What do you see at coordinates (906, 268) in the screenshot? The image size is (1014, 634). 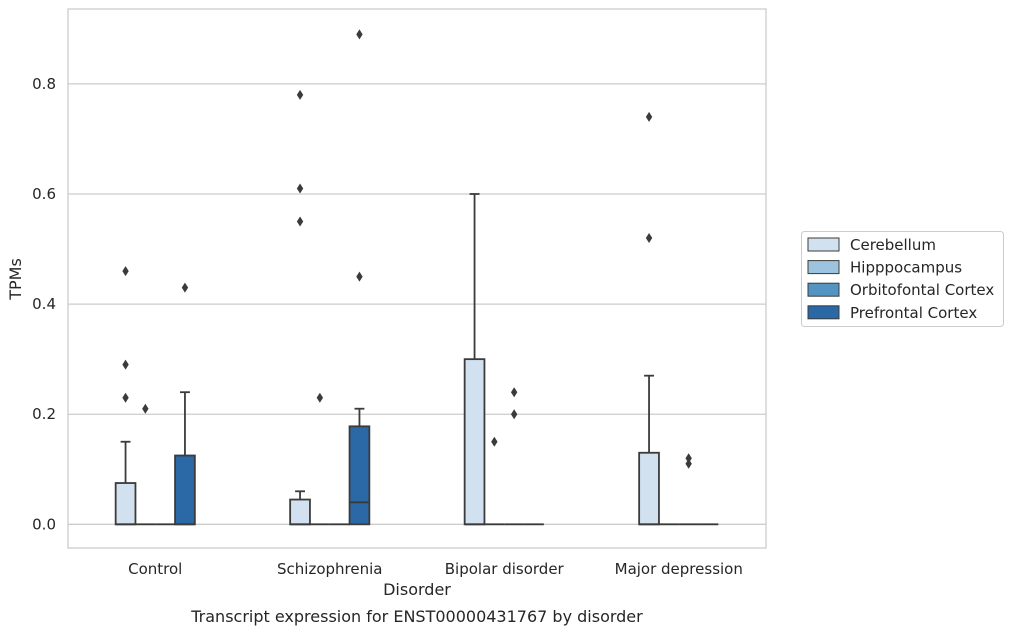 I see `legend-label: Hipppocampus` at bounding box center [906, 268].